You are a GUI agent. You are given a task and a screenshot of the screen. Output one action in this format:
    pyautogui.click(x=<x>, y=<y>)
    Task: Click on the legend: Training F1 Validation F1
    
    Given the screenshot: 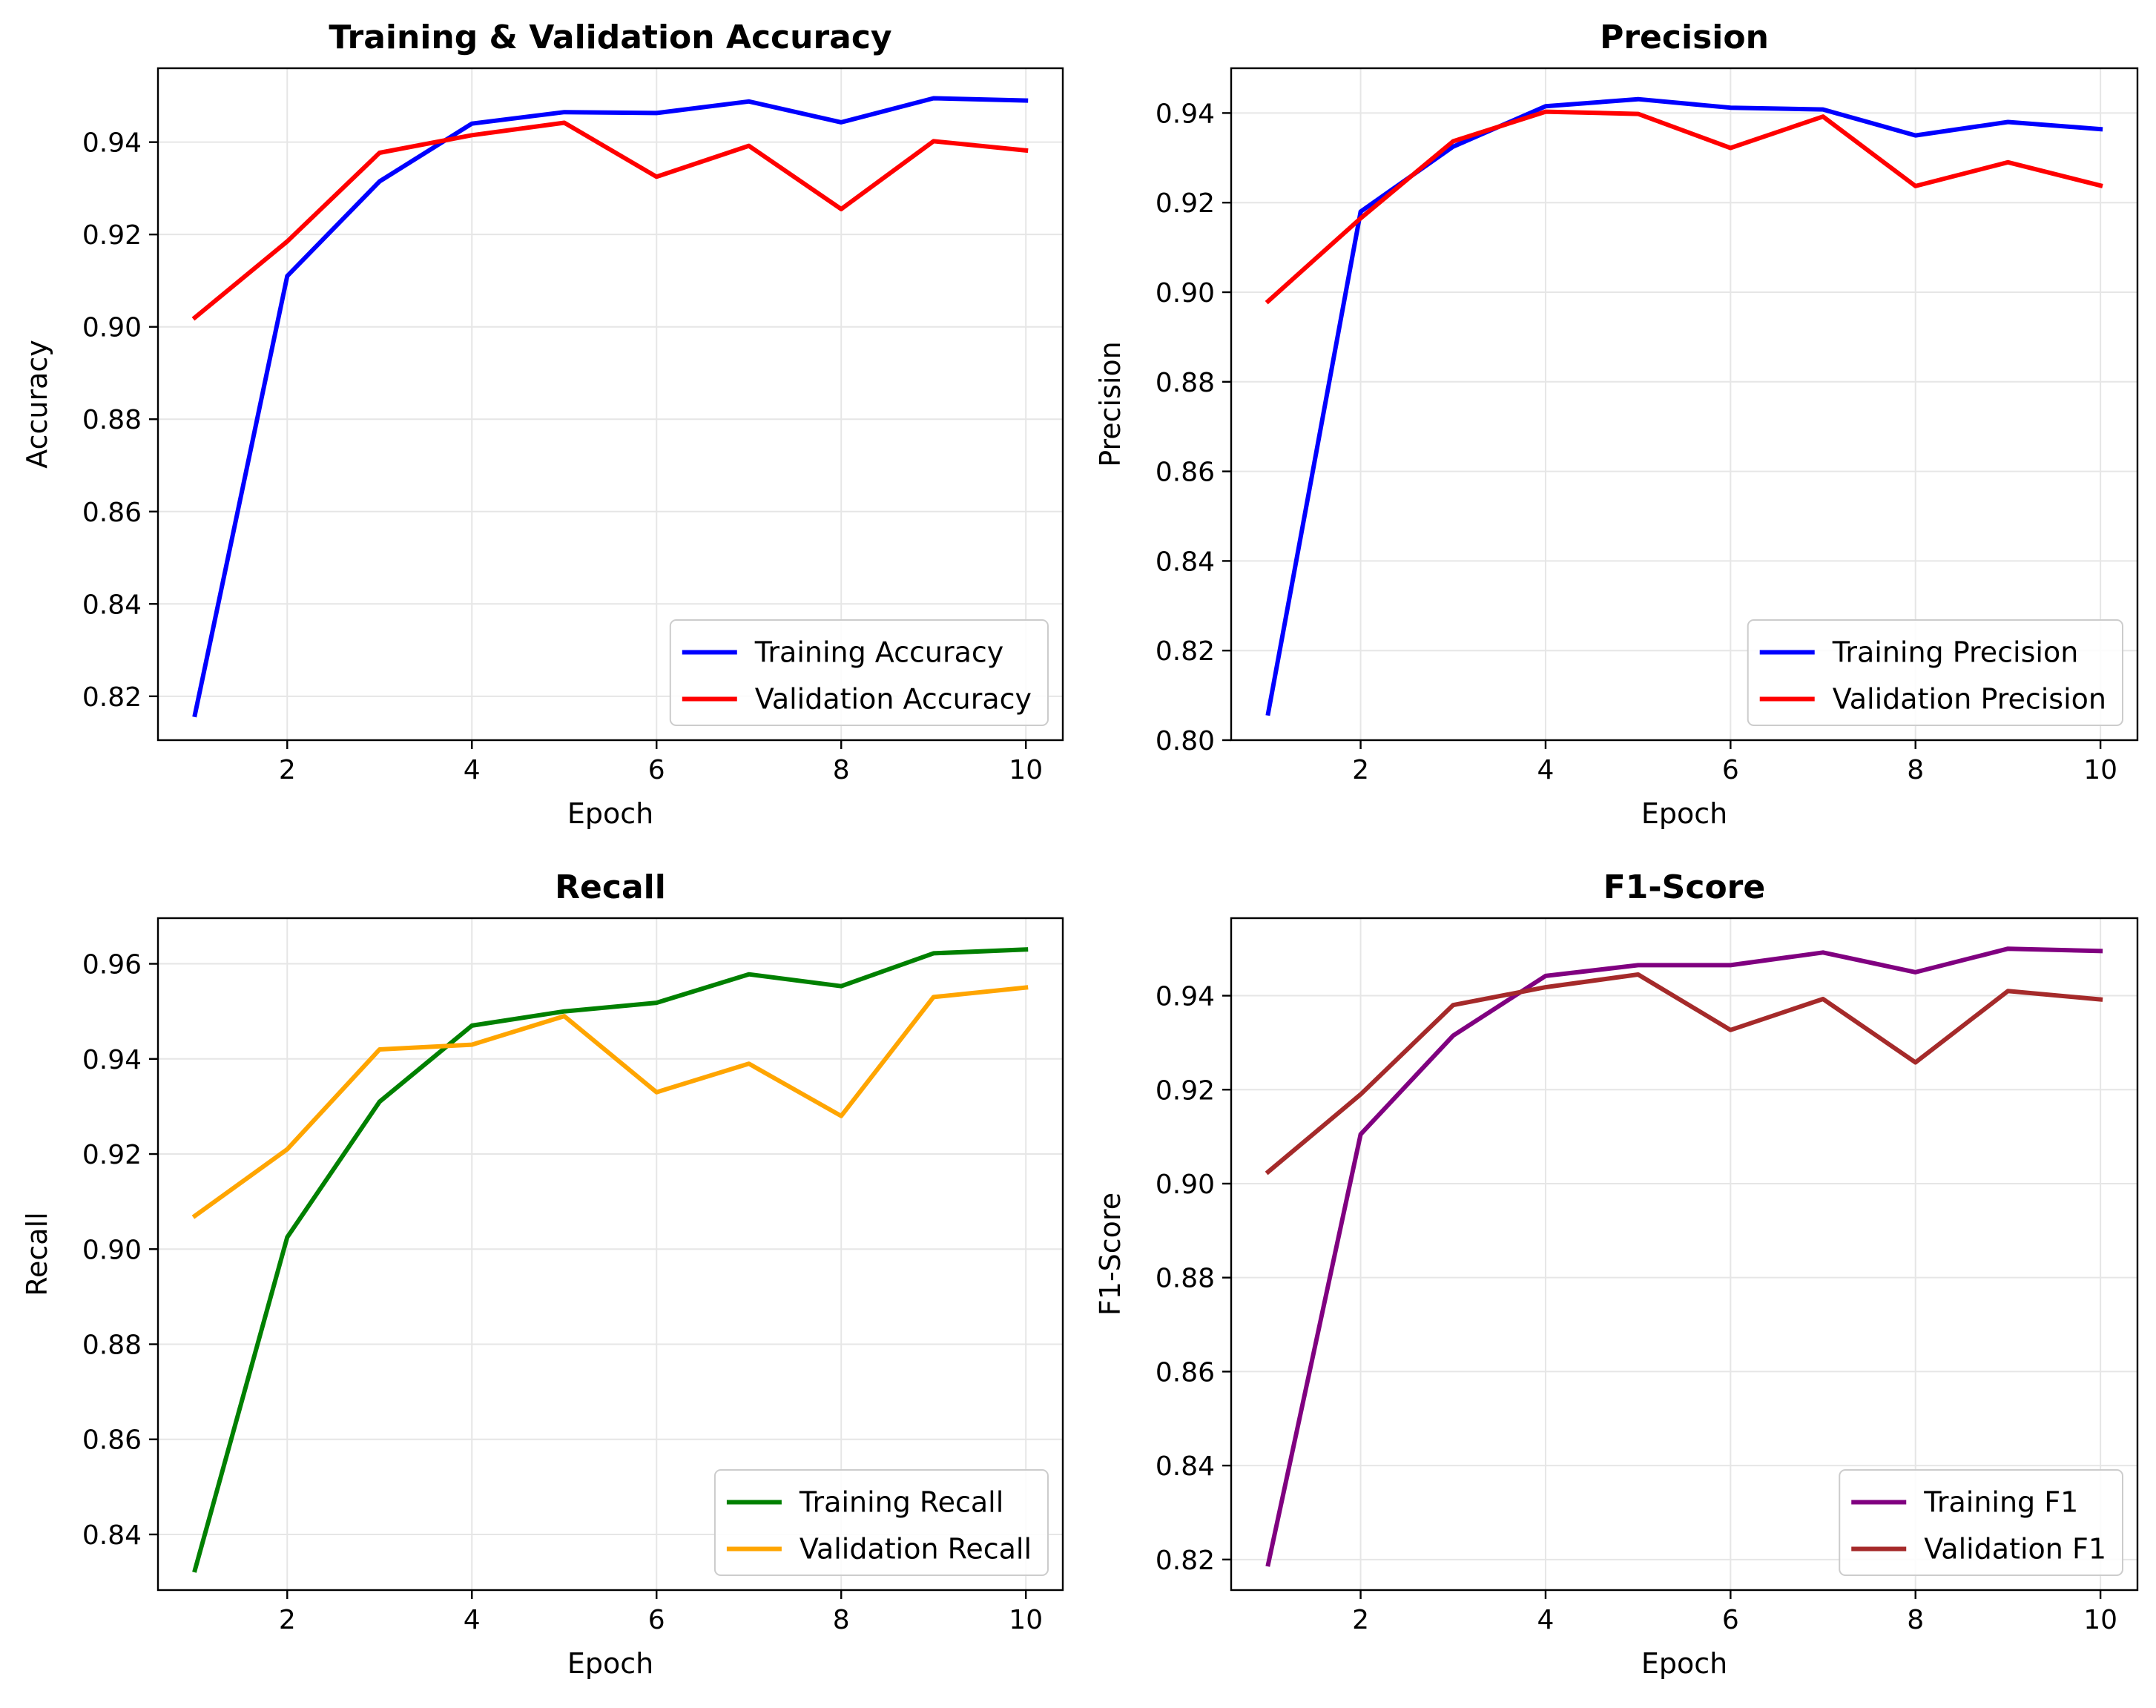 What is the action you would take?
    pyautogui.click(x=1981, y=1523)
    